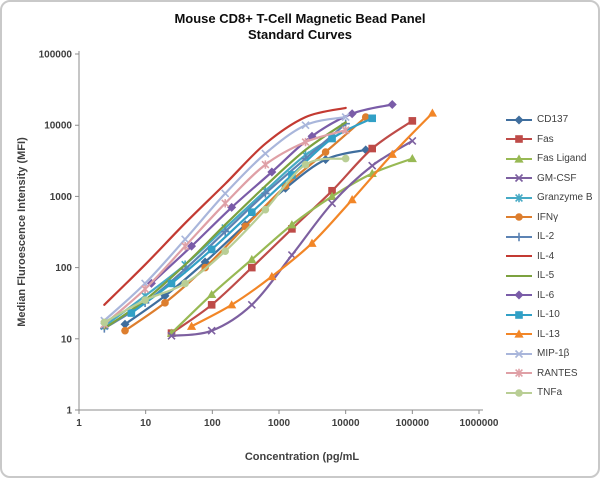 Image resolution: width=600 pixels, height=478 pixels. Describe the element at coordinates (413, 423) in the screenshot. I see `x-tick-label: 100000` at that location.